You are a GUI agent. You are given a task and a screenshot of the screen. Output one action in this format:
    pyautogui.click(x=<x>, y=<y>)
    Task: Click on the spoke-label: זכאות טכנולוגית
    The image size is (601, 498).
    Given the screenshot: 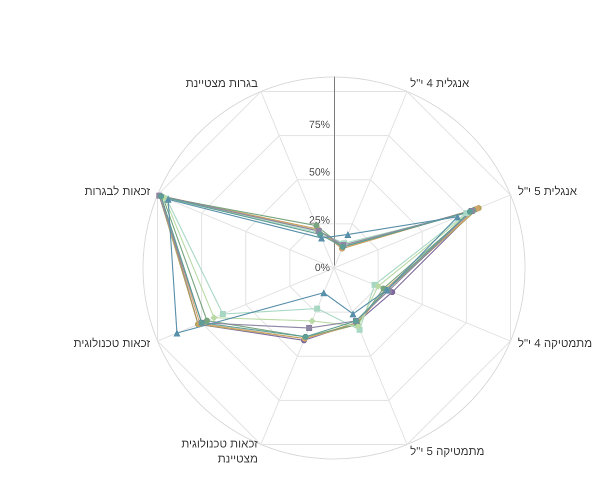 What is the action you would take?
    pyautogui.click(x=112, y=343)
    